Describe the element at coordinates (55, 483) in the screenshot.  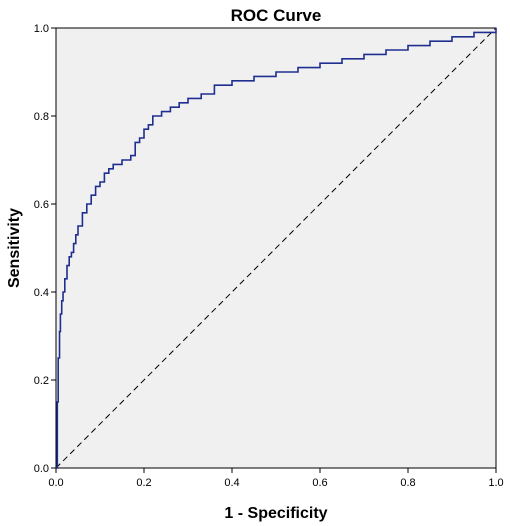
I see `x-tick-label: 0.0` at that location.